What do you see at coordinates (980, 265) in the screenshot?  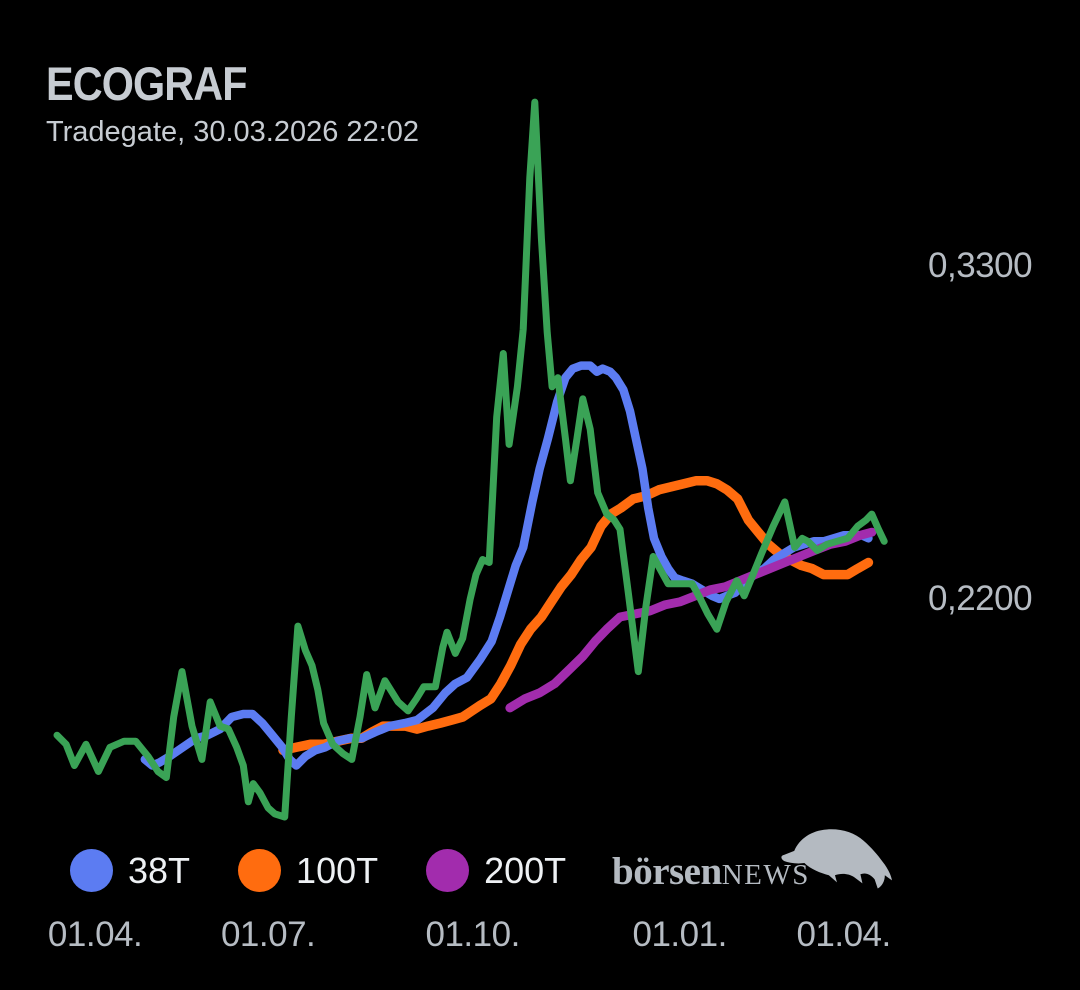 I see `y-axis-label: 0,3300` at bounding box center [980, 265].